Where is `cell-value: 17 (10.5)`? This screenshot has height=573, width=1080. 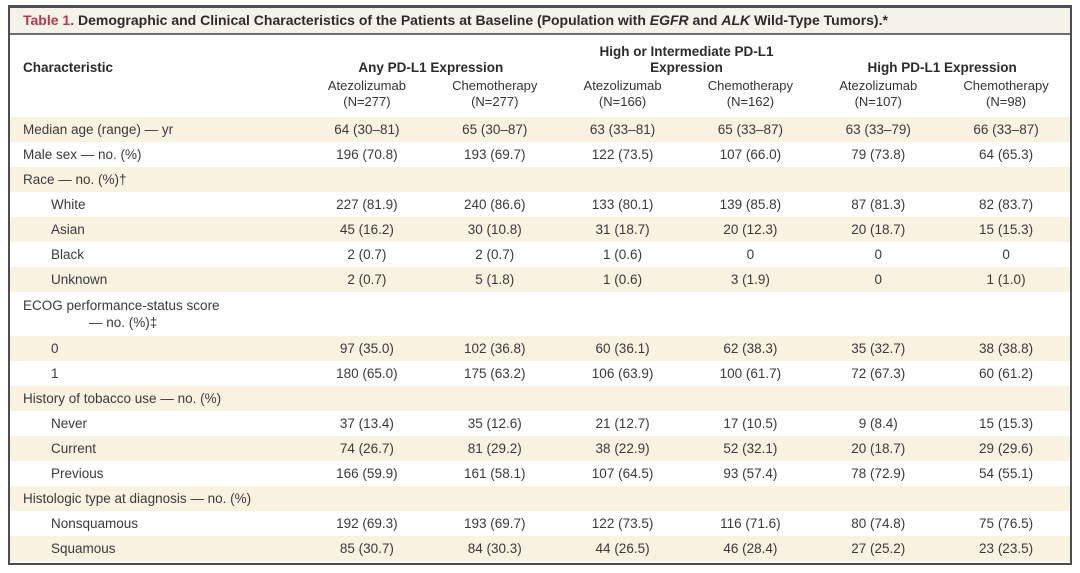 cell-value: 17 (10.5) is located at coordinates (750, 423).